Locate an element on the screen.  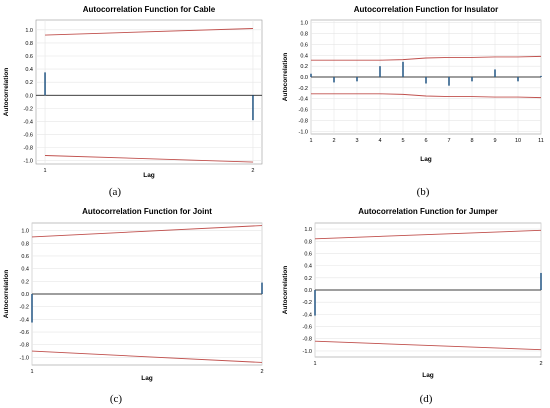
x-tick-label: 5 is located at coordinates (402, 141).